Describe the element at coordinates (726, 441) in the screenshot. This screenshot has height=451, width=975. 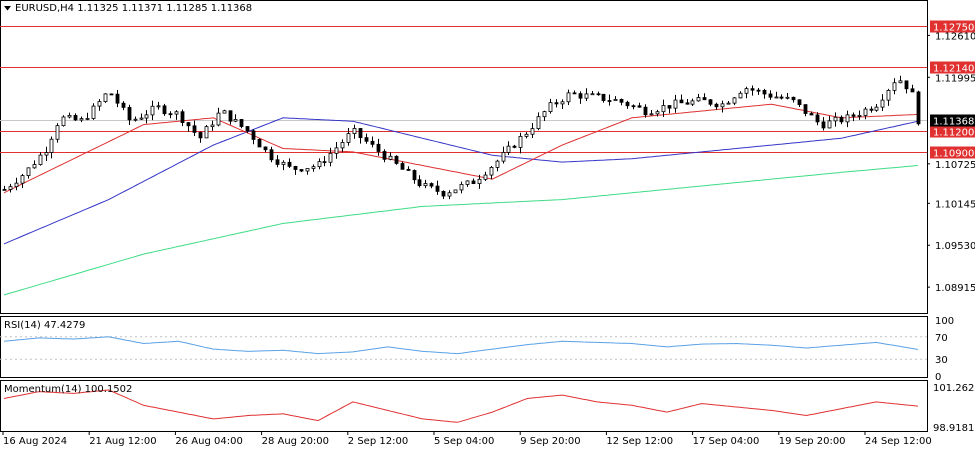
I see `time-tick-label: 17 Sep 04:00` at that location.